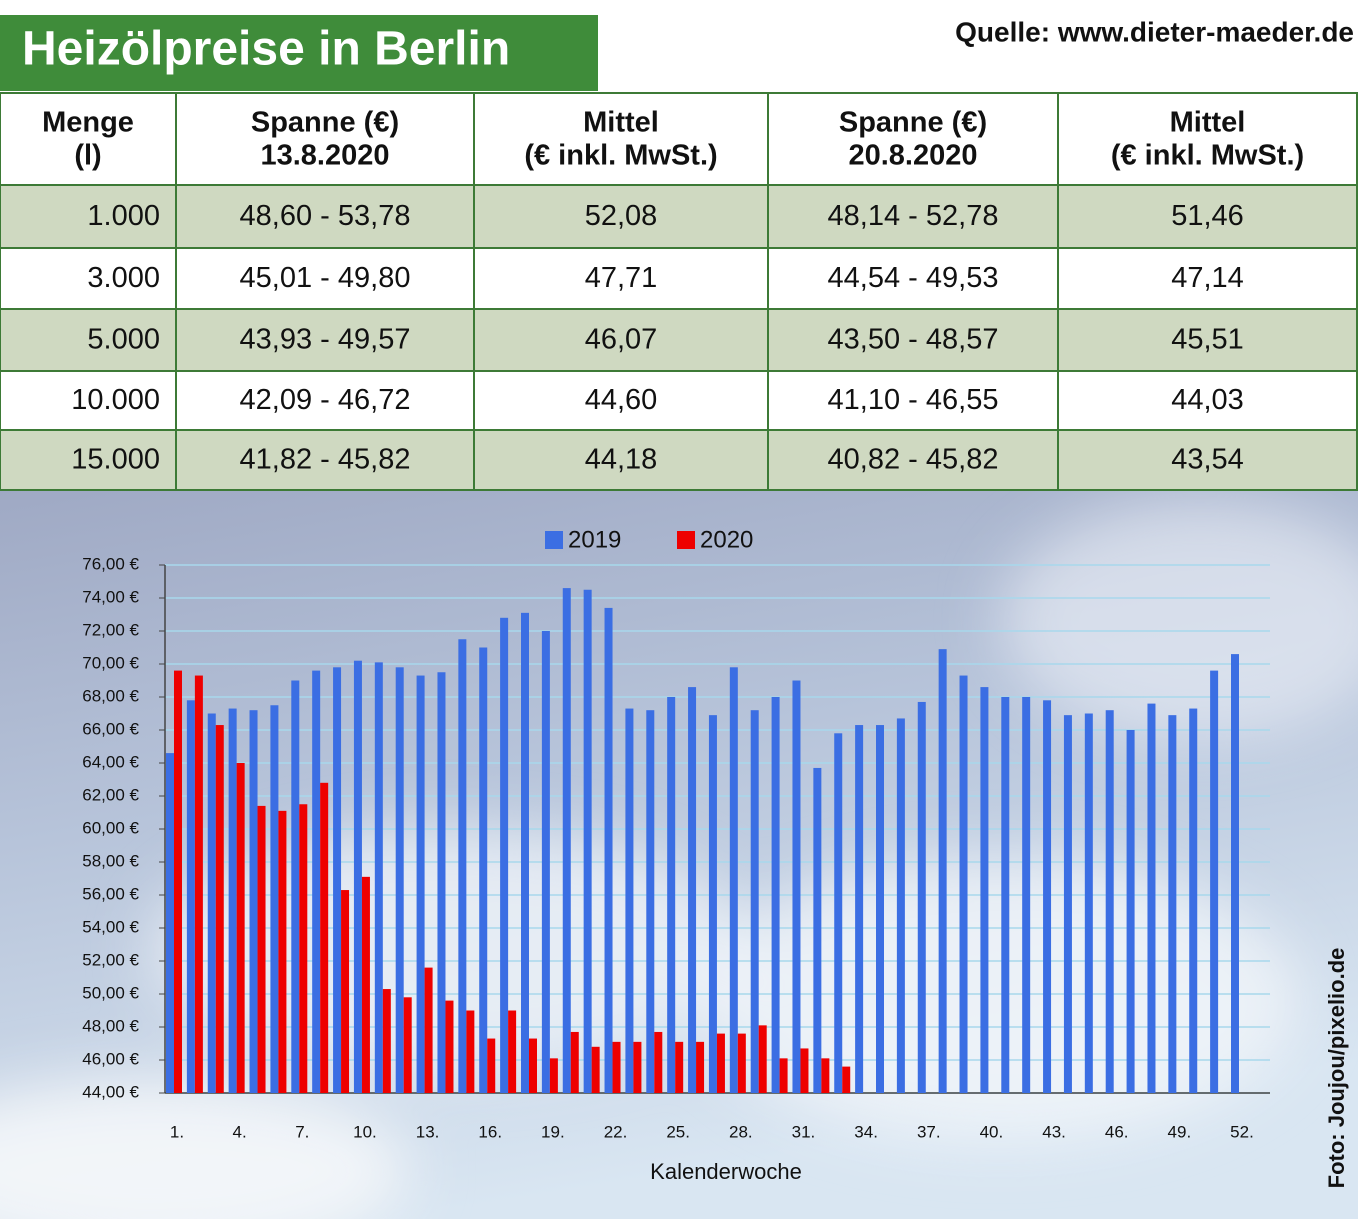  Describe the element at coordinates (110, 596) in the screenshot. I see `y-tick-label: 74,00 €` at that location.